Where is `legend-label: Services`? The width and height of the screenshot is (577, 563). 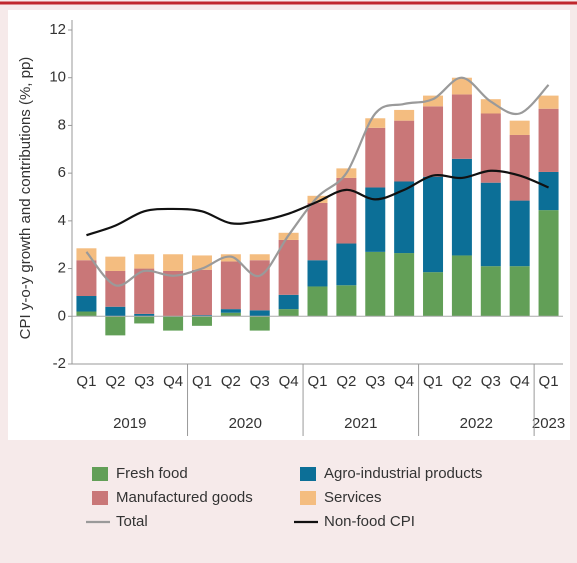
legend-label: Services is located at coordinates (353, 497).